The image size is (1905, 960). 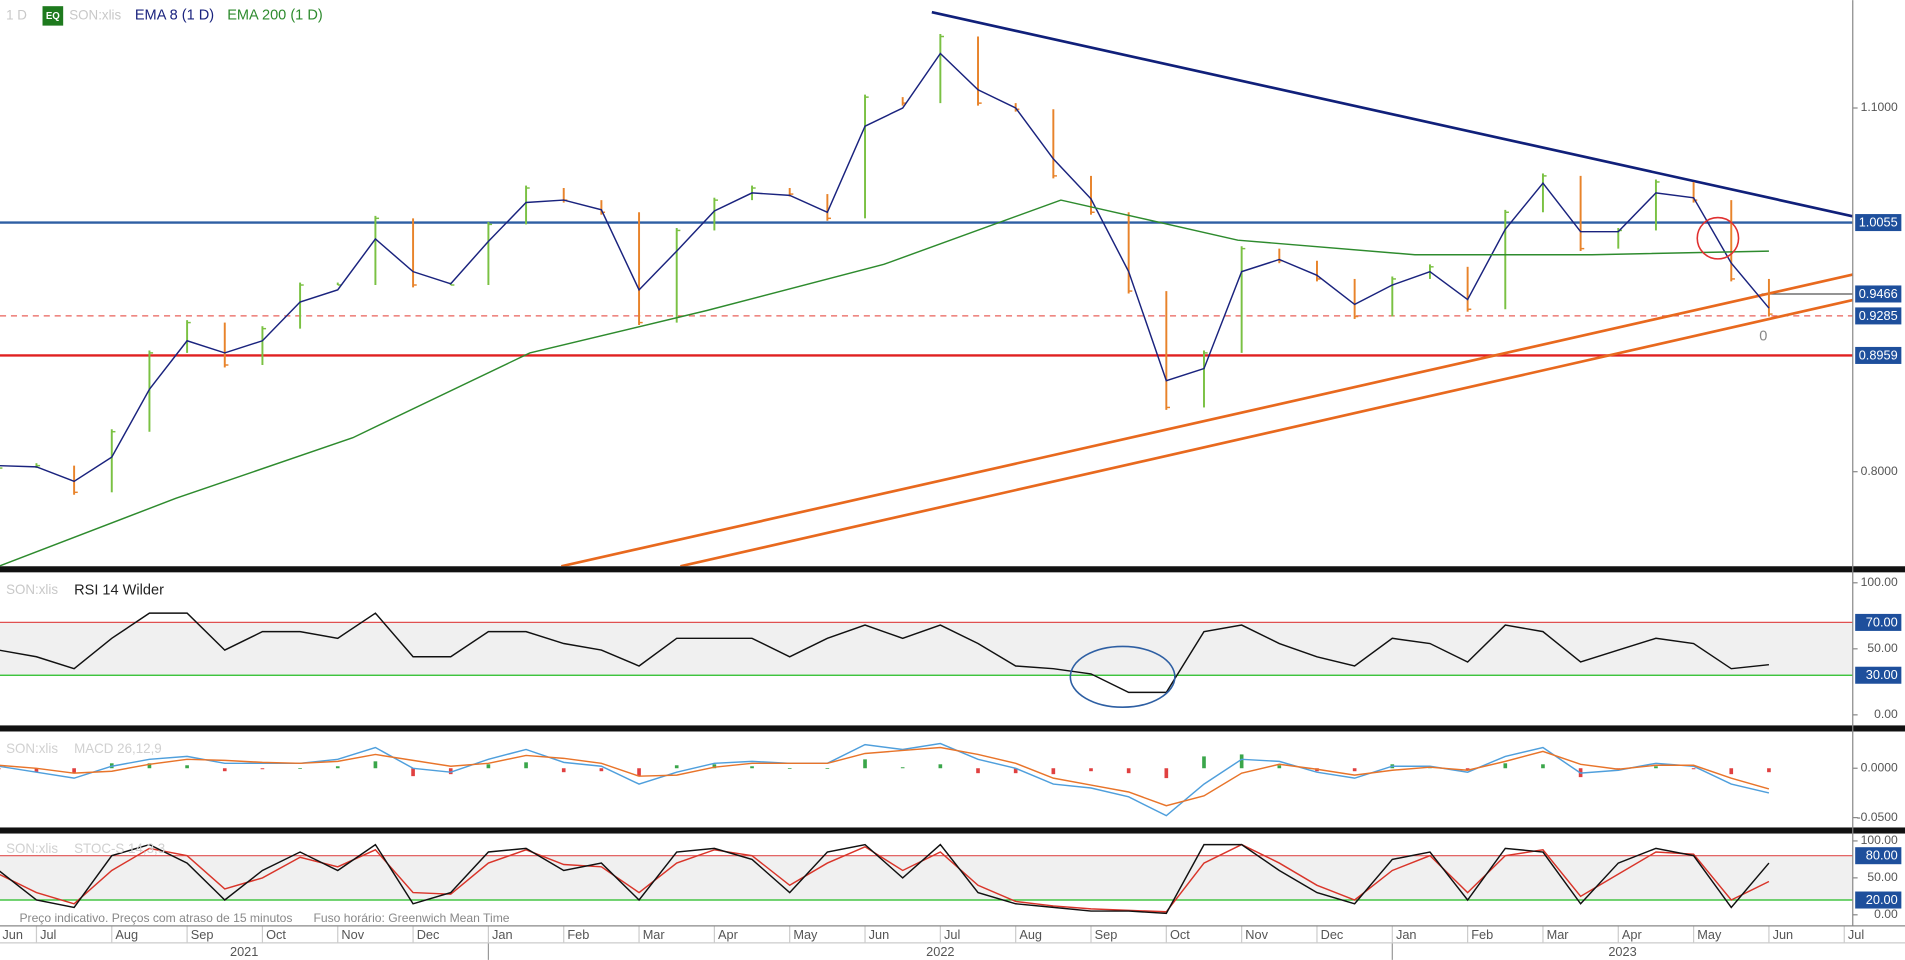 I want to click on y-tick-label: 1.1000, so click(x=1879, y=107).